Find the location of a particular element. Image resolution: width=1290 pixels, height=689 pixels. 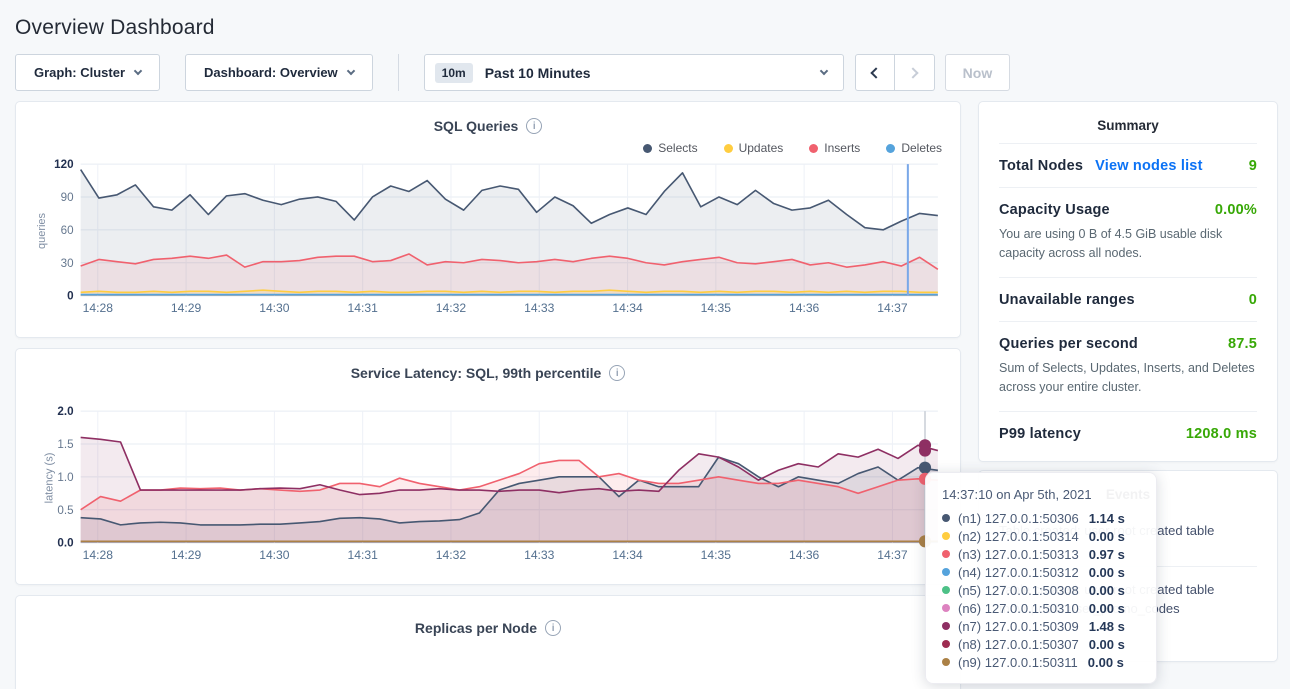

tooltip-row: (n8) 127.0.0.1:50307 0.00 s is located at coordinates (1041, 644).